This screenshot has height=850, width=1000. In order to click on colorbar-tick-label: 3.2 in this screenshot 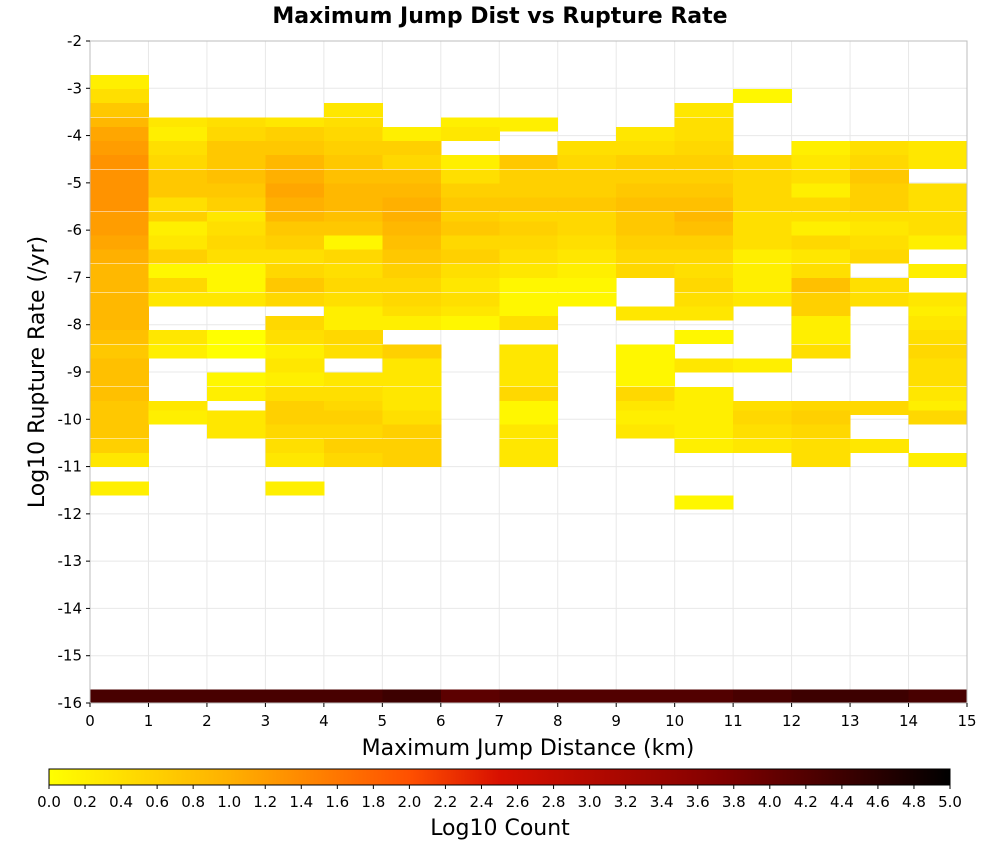, I will do `click(626, 802)`.